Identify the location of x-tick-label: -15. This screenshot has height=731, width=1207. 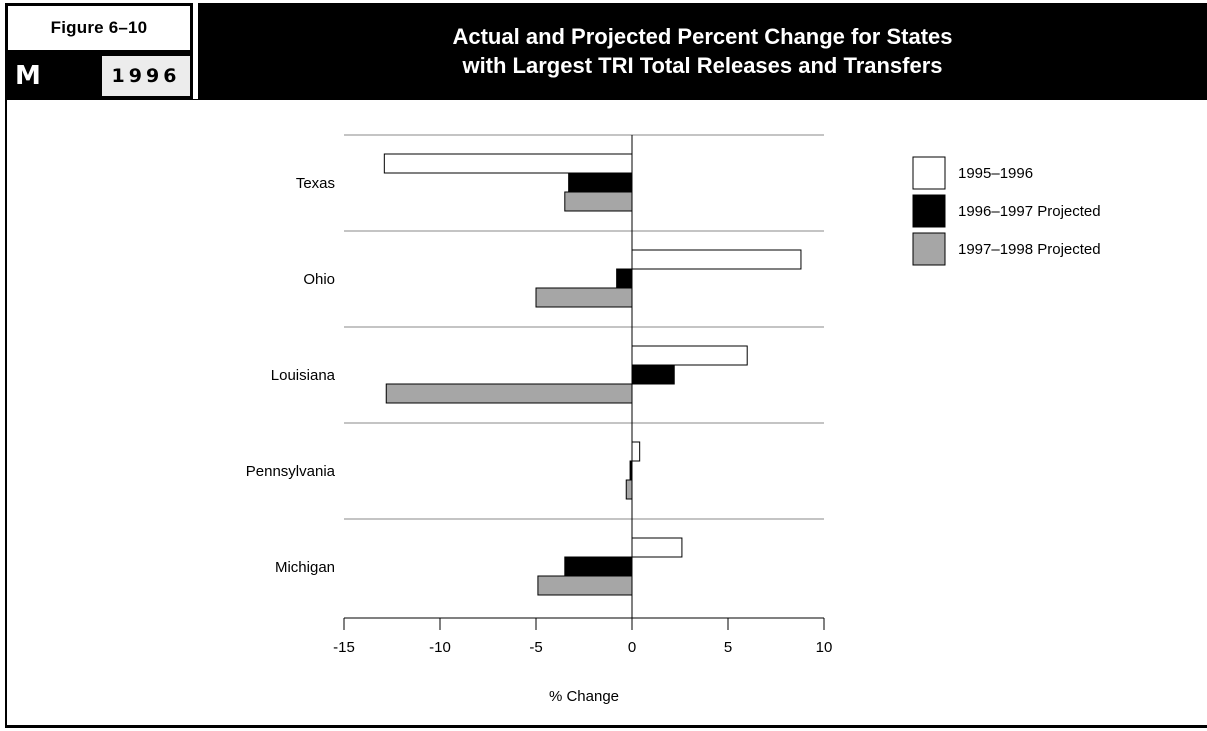
(344, 647).